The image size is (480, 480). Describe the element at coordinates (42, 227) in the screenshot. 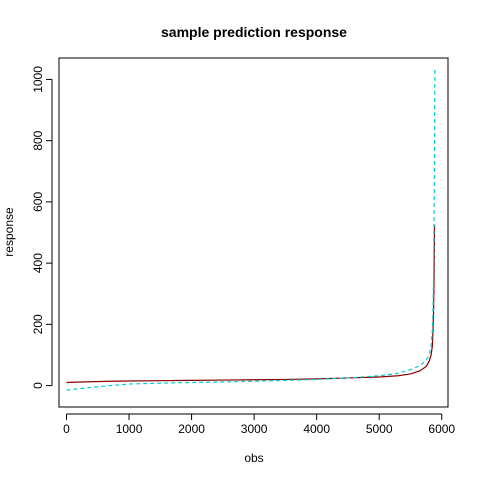

I see `y-axis: 0 200 400 600 800 1000` at that location.